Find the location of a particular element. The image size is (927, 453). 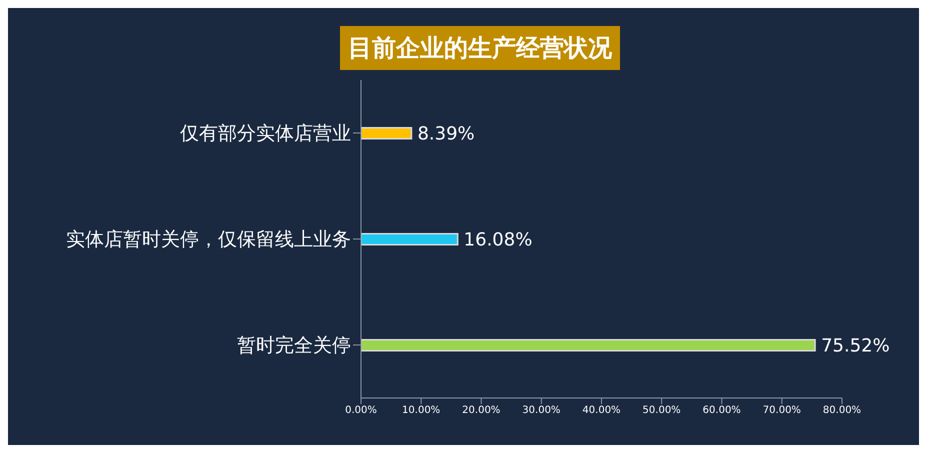

x-tick-label: 60.00% is located at coordinates (721, 410).